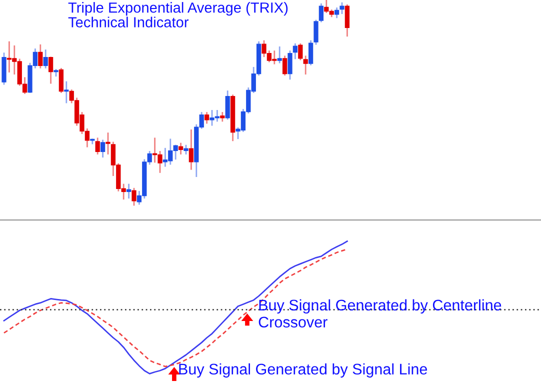 Image resolution: width=541 pixels, height=387 pixels. Describe the element at coordinates (380, 313) in the screenshot. I see `annotation: Buy Signal Generated by Centerline Crossover` at that location.